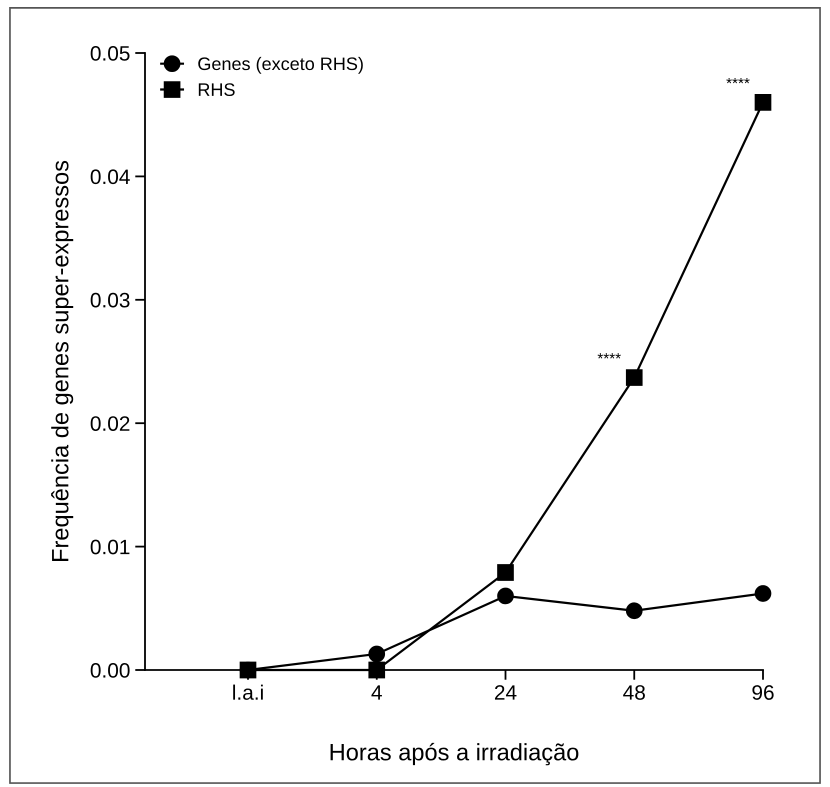 This screenshot has width=830, height=787. What do you see at coordinates (110, 53) in the screenshot?
I see `y-tick-label: 0.05` at bounding box center [110, 53].